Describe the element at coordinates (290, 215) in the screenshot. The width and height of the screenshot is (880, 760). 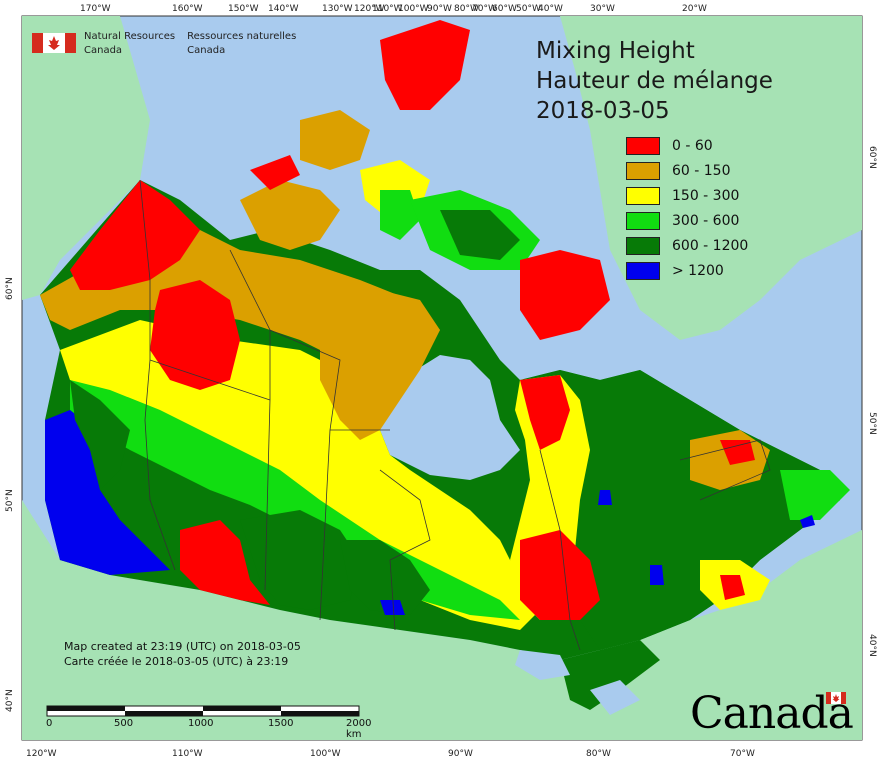
I see `island-a` at that location.